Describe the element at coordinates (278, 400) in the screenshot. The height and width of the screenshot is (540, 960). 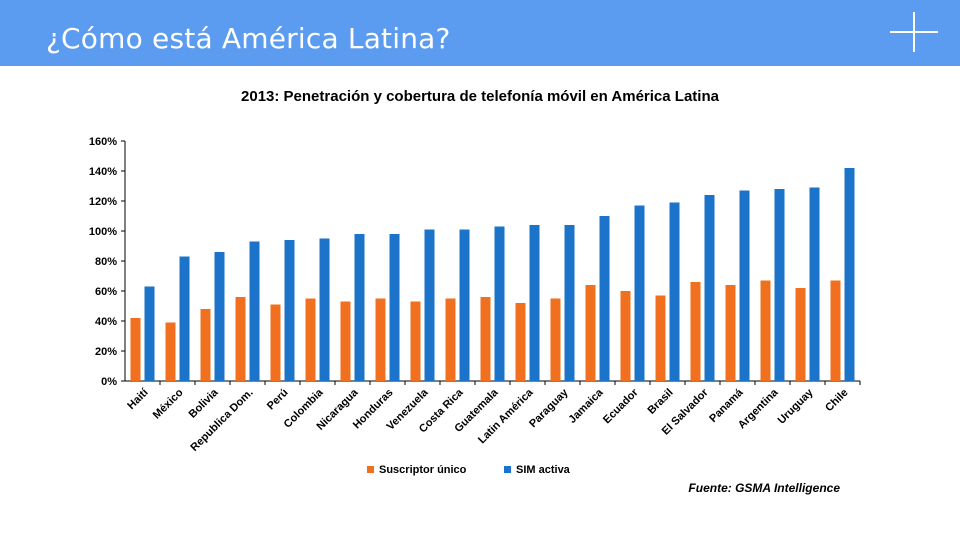
I see `category-label: Perú` at that location.